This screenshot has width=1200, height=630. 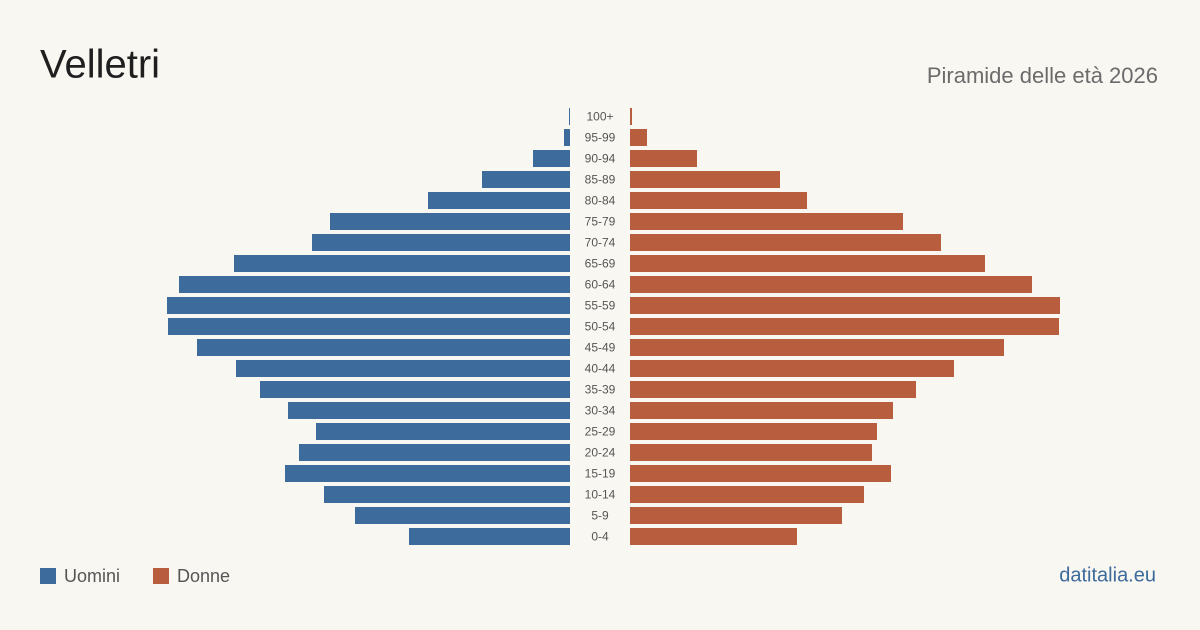 What do you see at coordinates (92, 576) in the screenshot?
I see `legend-label: Uomini` at bounding box center [92, 576].